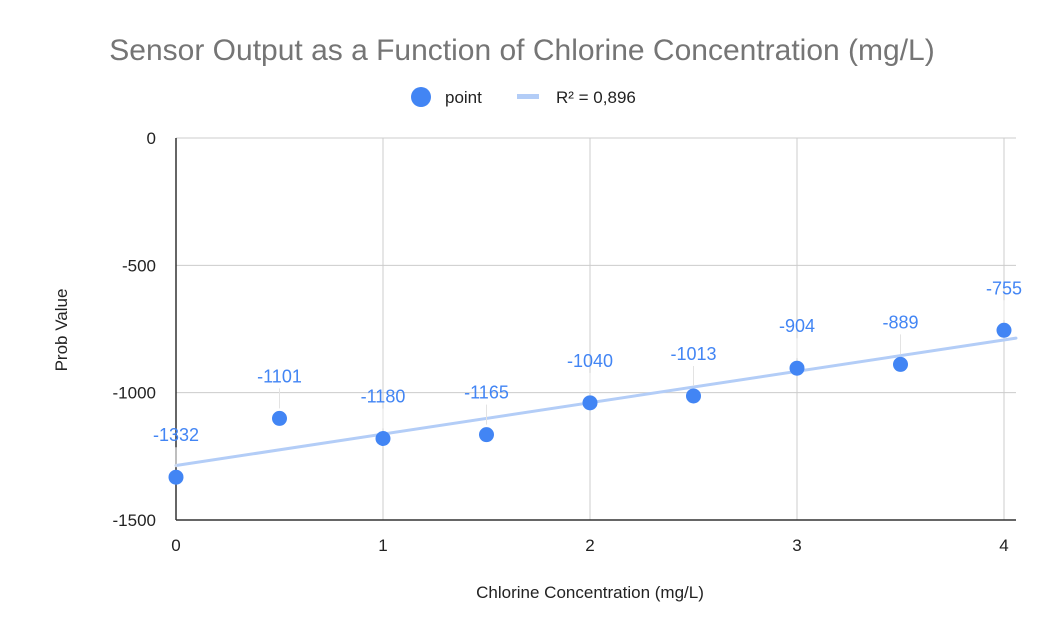 The height and width of the screenshot is (636, 1064). I want to click on data-label: -889, so click(900, 322).